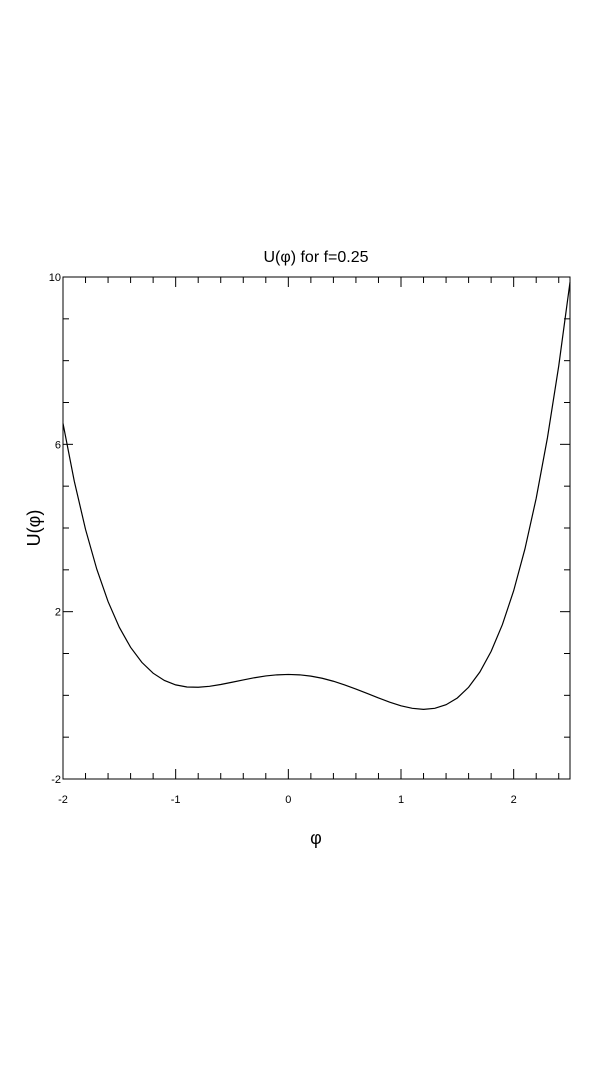 The width and height of the screenshot is (598, 1078). Describe the element at coordinates (288, 800) in the screenshot. I see `x-tick-label: 0` at that location.